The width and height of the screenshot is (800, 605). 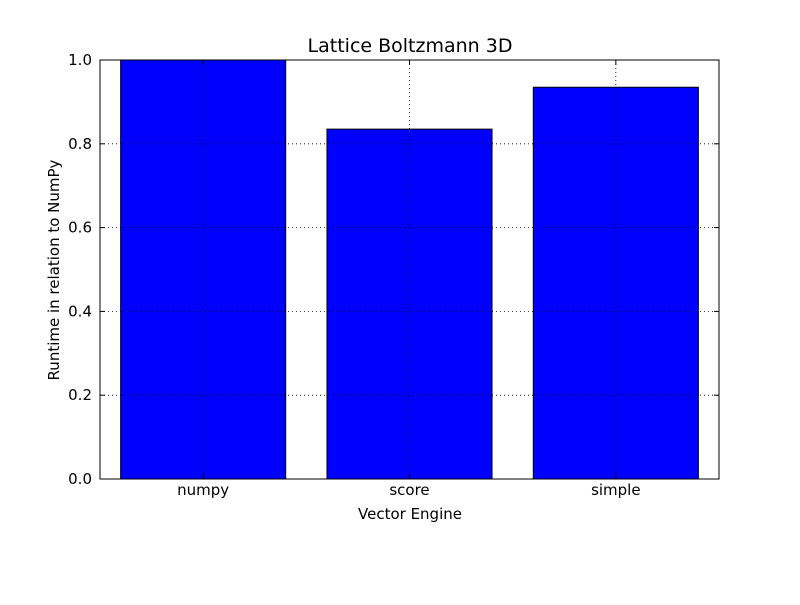 What do you see at coordinates (203, 490) in the screenshot?
I see `x-tick-label-numpy: numpy` at bounding box center [203, 490].